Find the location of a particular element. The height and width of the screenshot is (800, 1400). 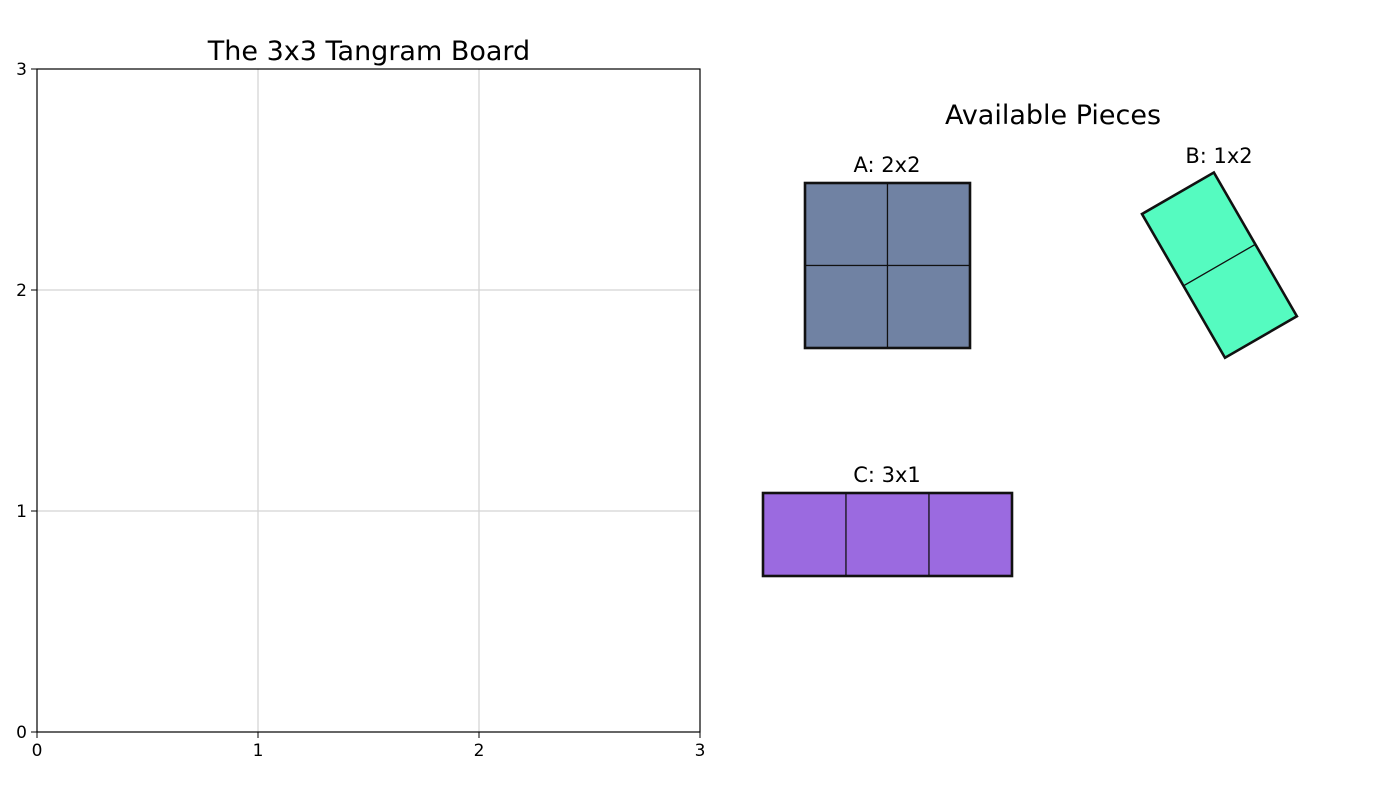

piece-c-label: C: 3x1 is located at coordinates (887, 475).